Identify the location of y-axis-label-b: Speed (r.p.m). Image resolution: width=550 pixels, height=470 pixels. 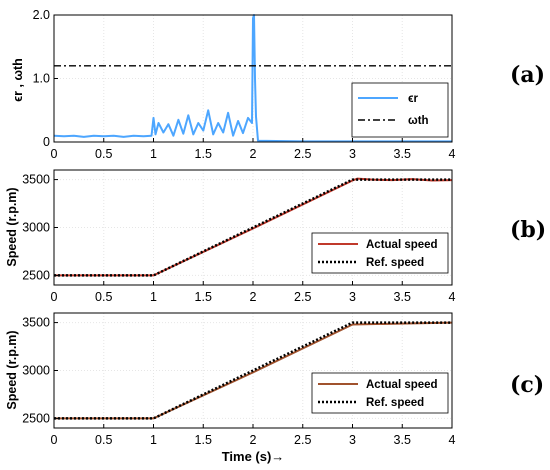
(12, 226).